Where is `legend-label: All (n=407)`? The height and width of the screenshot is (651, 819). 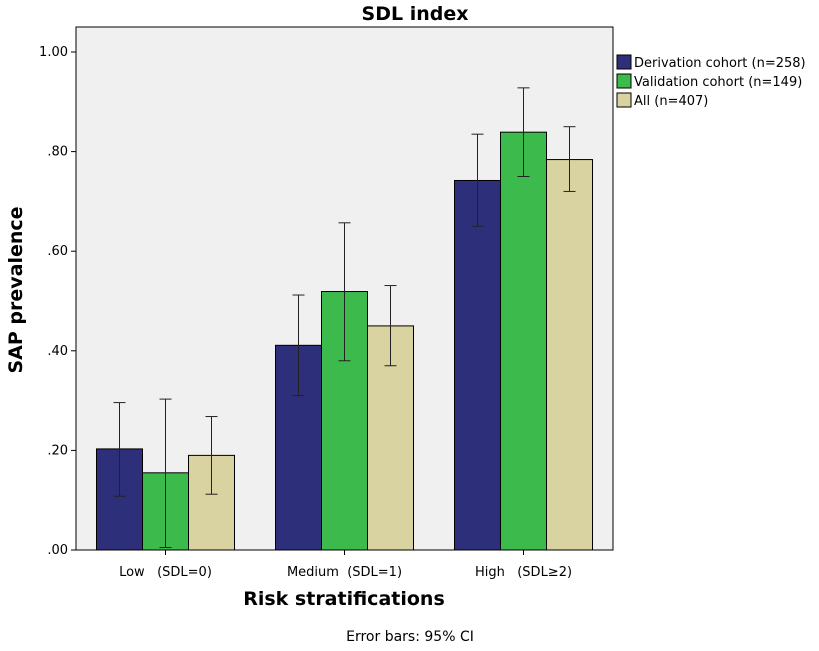
legend-label: All (n=407) is located at coordinates (671, 101).